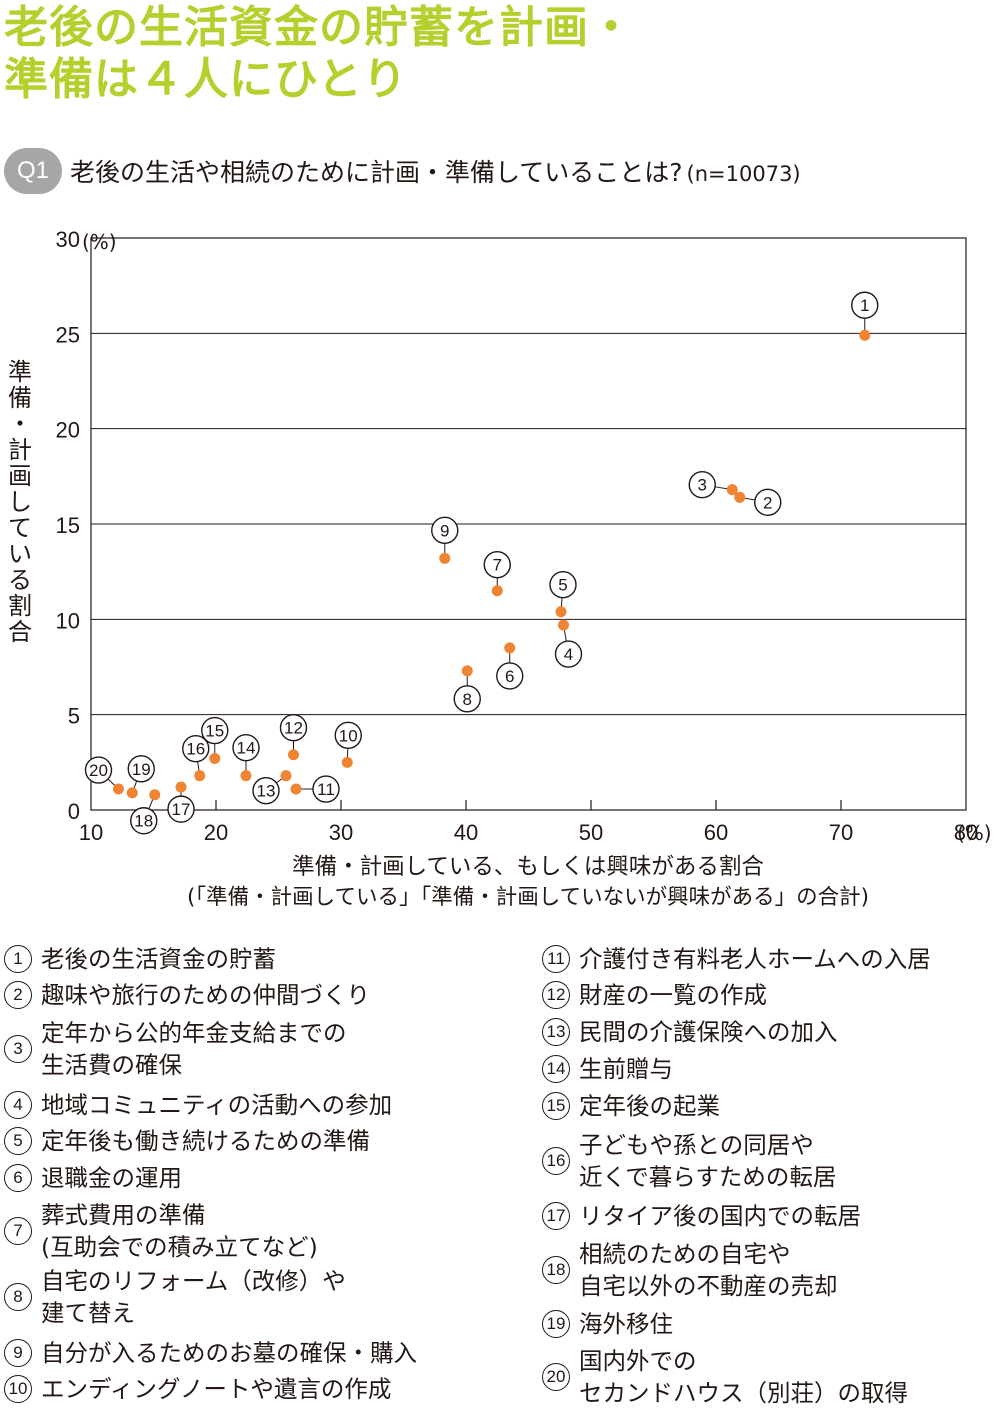 This screenshot has width=1000, height=1409. I want to click on page-title: 老後の生活資金の貯蓄を計画・ 準備は４人にひとり, so click(319, 54).